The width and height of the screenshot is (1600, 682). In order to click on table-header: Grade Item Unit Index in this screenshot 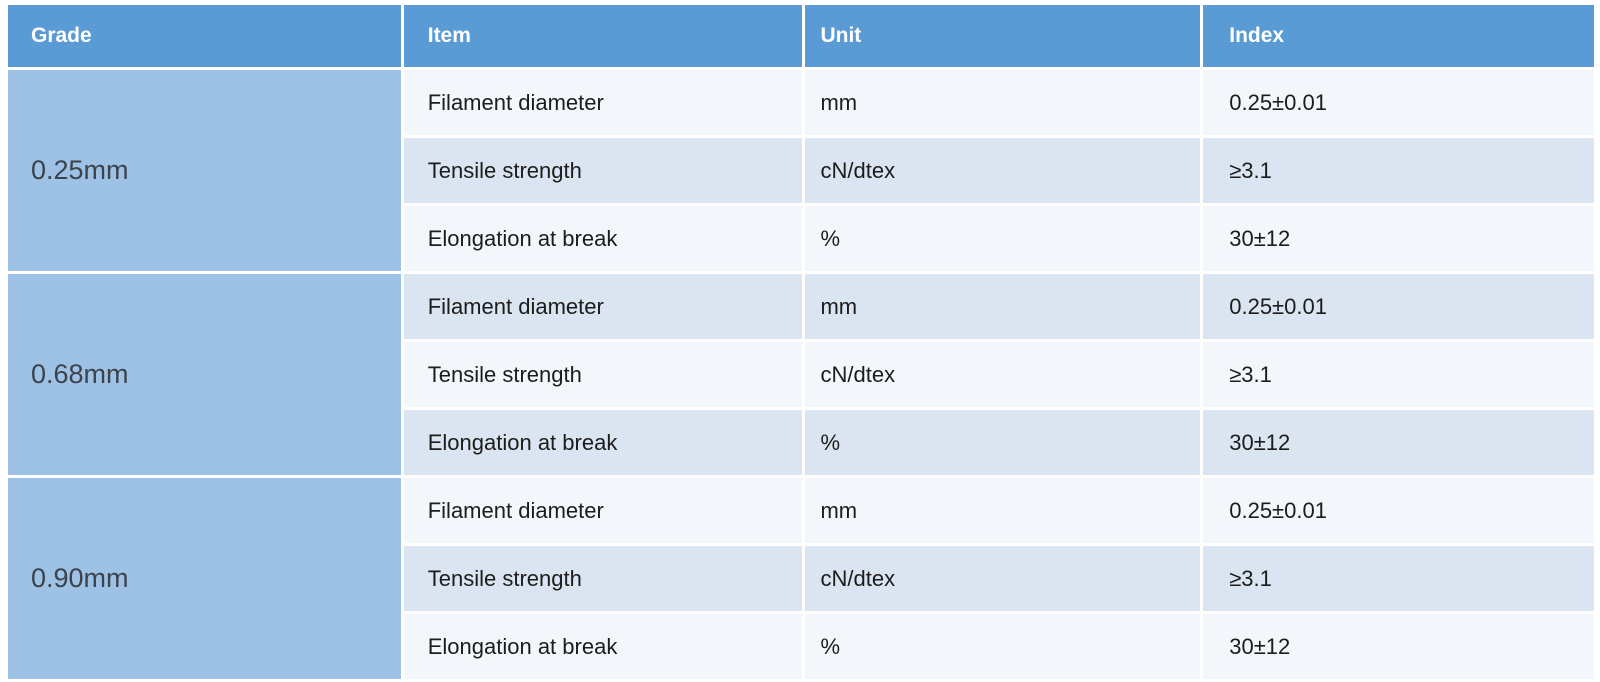, I will do `click(801, 36)`.